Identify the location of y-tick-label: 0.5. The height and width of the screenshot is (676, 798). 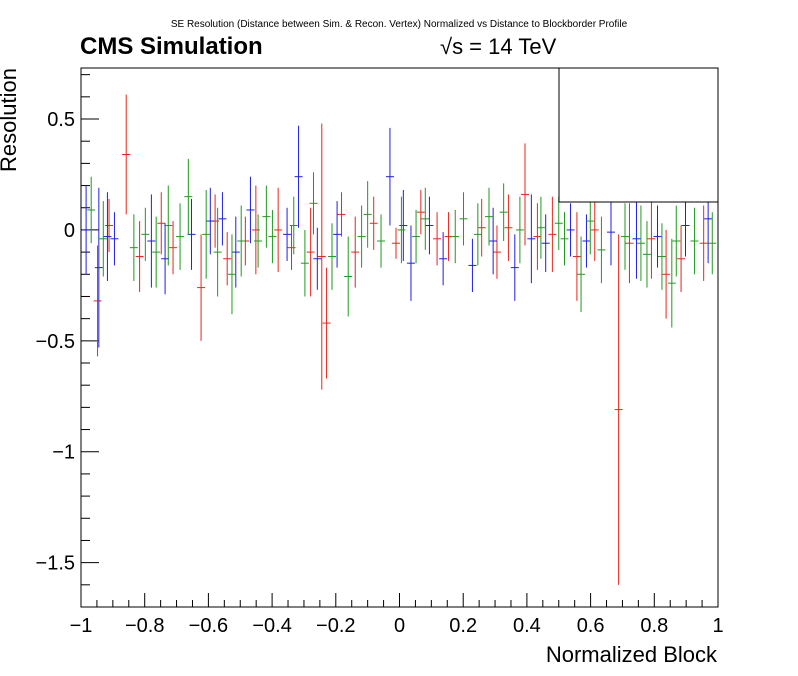
(61, 120).